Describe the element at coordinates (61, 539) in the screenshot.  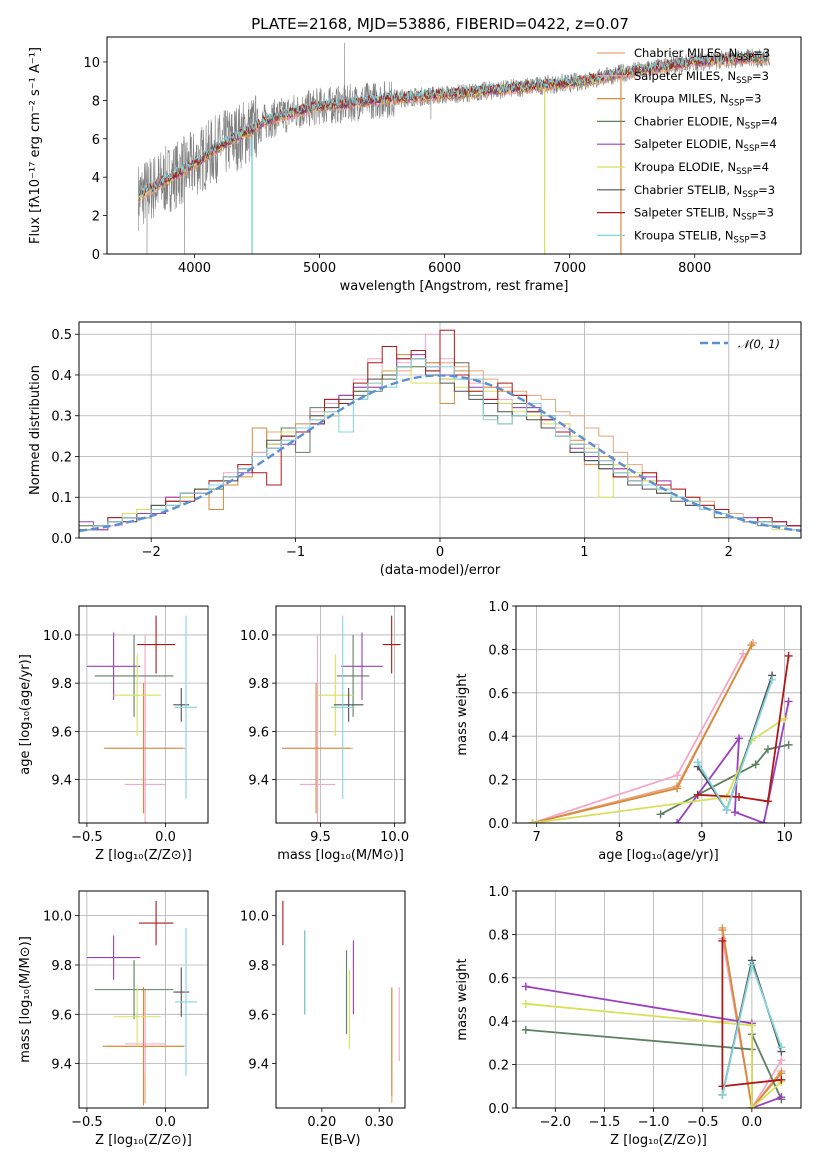
I see `y-tick-label: 0.0` at that location.